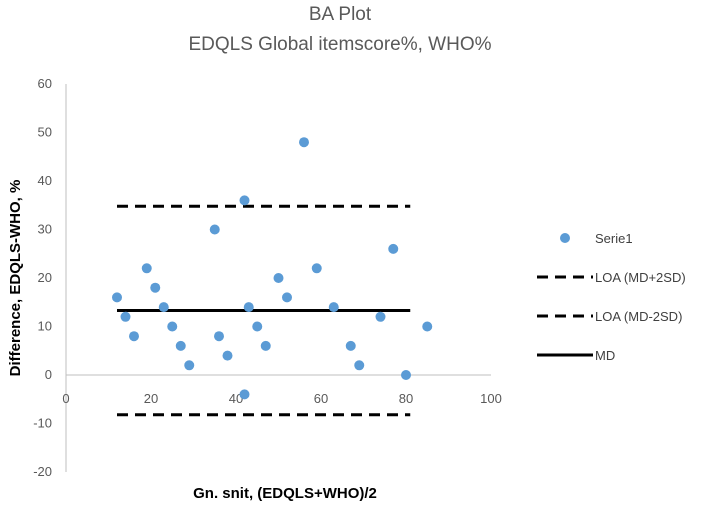  Describe the element at coordinates (45, 229) in the screenshot. I see `y-tick-label: 30` at that location.